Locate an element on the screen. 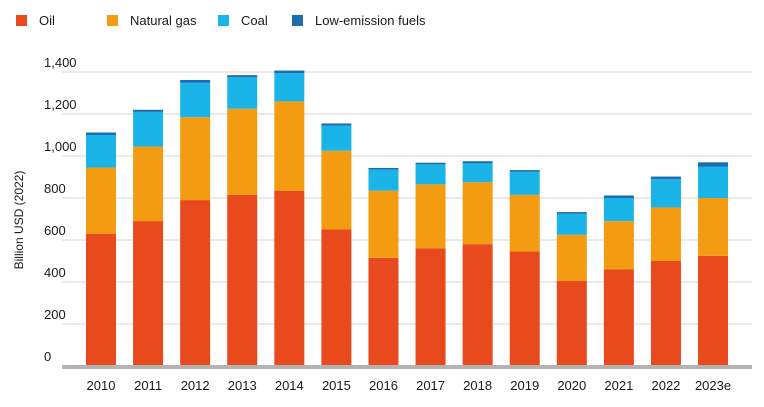 The image size is (764, 407). bar-natural-gas-2011 is located at coordinates (148, 184).